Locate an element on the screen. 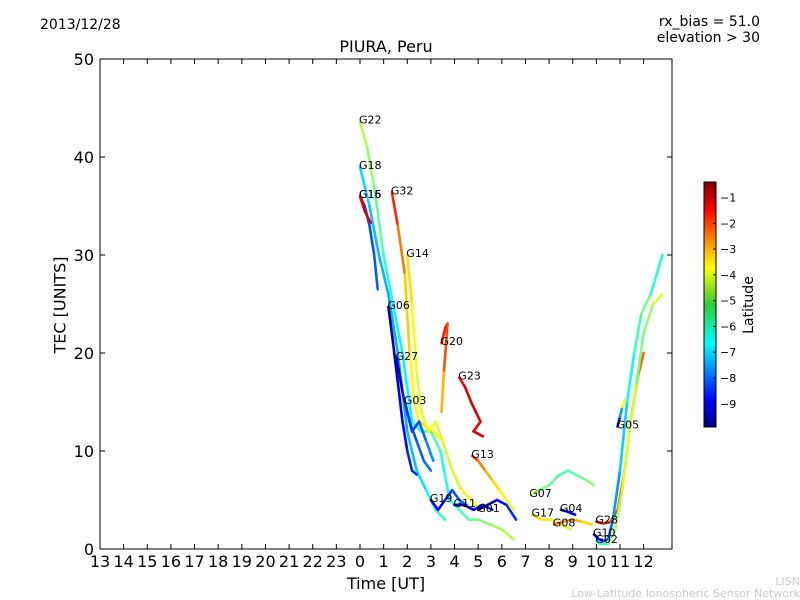 This screenshot has width=800, height=600. series-g19 is located at coordinates (448, 500).